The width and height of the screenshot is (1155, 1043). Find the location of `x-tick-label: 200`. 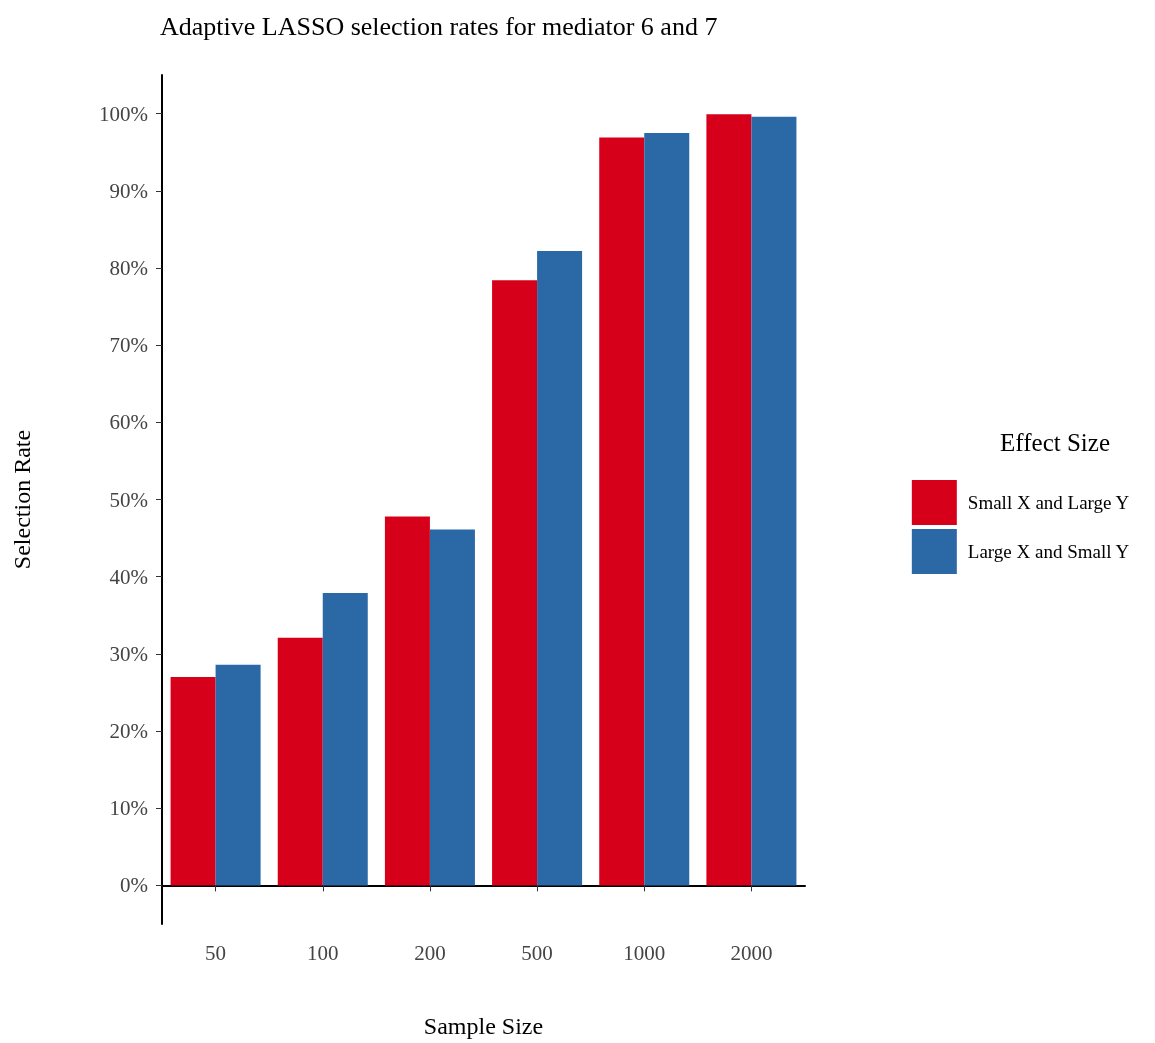

x-tick-label: 200 is located at coordinates (430, 952).